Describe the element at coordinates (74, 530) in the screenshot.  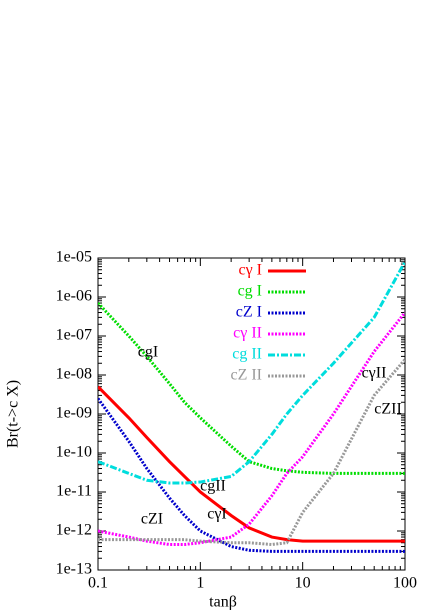
I see `y-tick-label: 1e-12` at that location.